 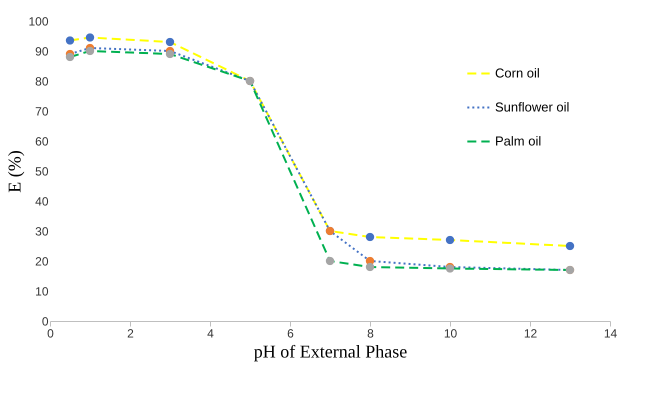 I want to click on y-axis-title: E (%), so click(x=14, y=171).